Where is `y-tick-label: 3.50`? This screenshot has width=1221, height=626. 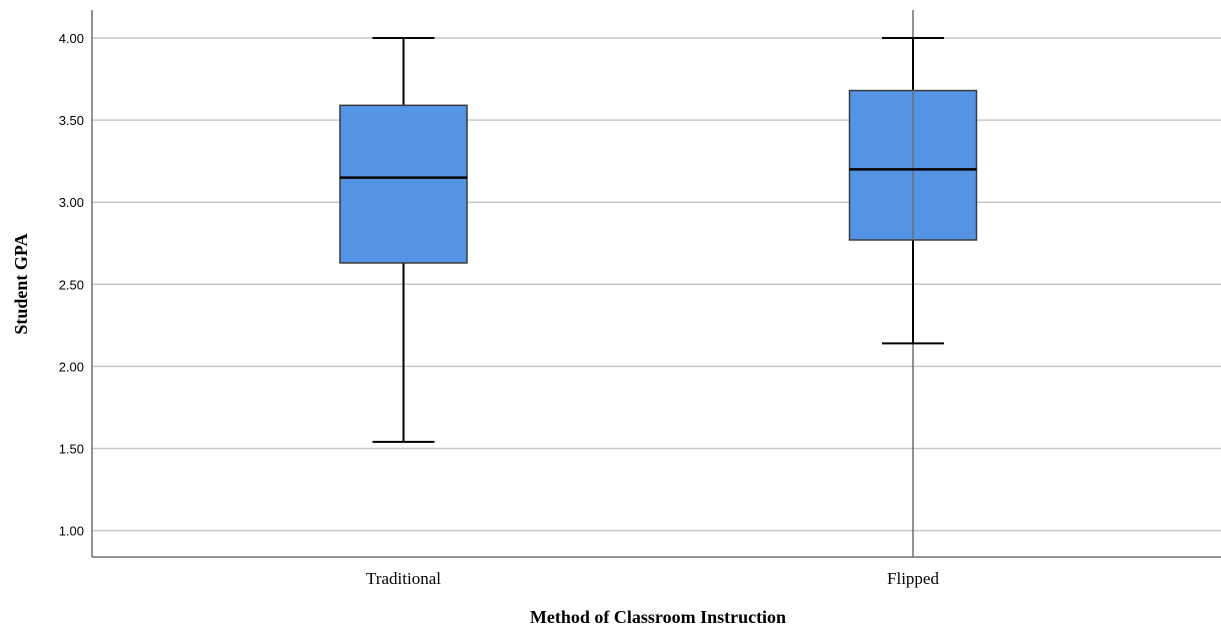
y-tick-label: 3.50 is located at coordinates (71, 120).